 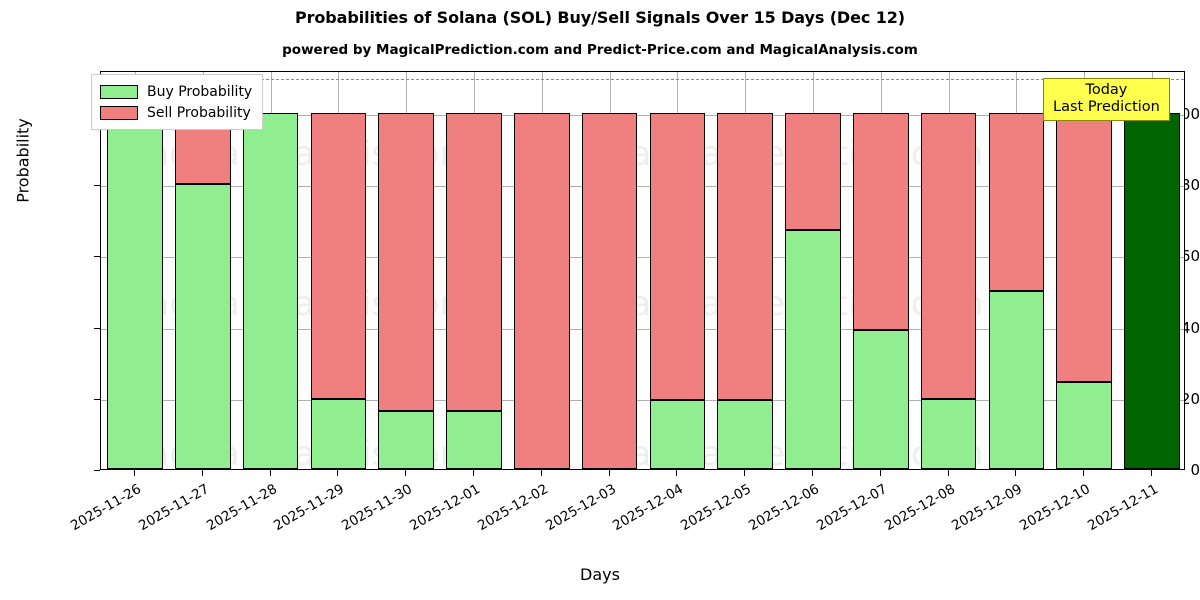 I want to click on y-tick-label: 40, so click(x=1190, y=327).